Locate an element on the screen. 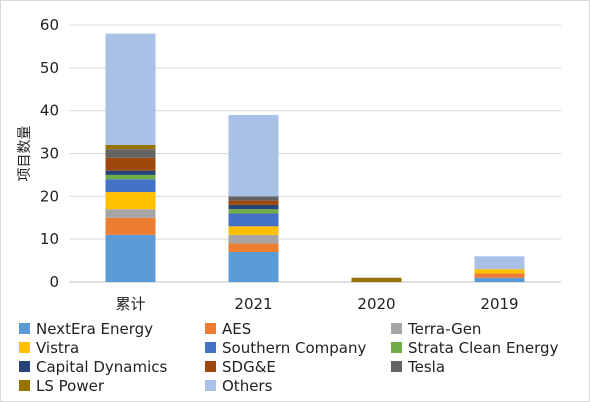 The width and height of the screenshot is (590, 402). legend-label: AES is located at coordinates (237, 328).